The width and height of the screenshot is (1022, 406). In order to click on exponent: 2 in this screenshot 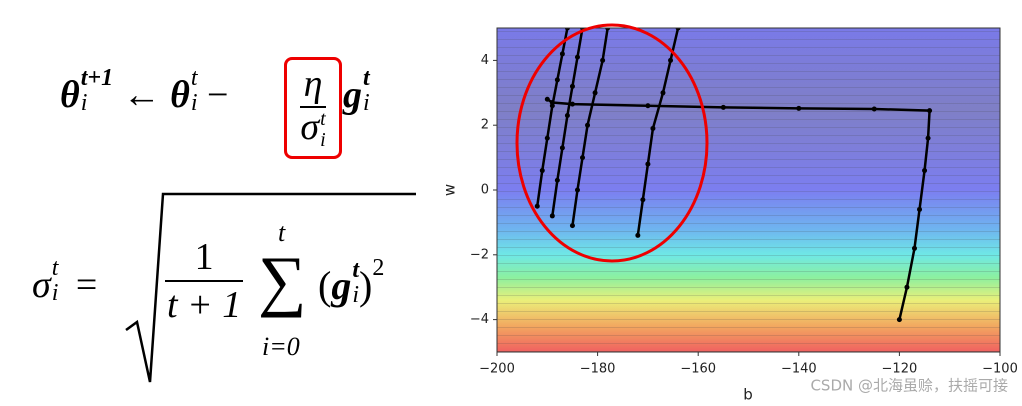, I will do `click(378, 268)`.